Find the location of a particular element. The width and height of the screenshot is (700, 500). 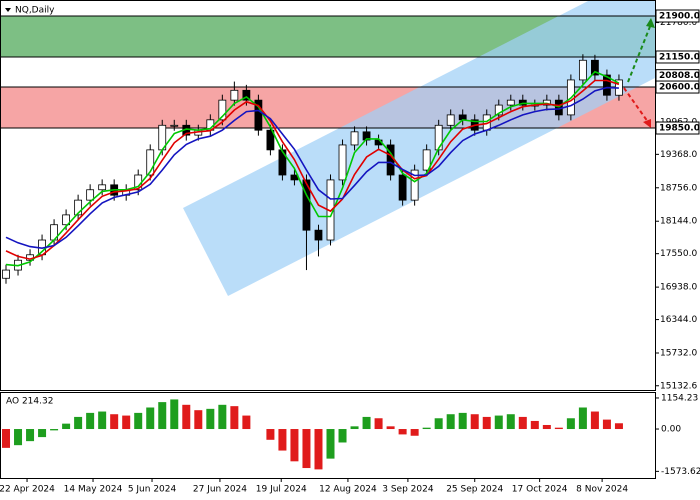

y-tick-label: 17550.0 is located at coordinates (678, 254).